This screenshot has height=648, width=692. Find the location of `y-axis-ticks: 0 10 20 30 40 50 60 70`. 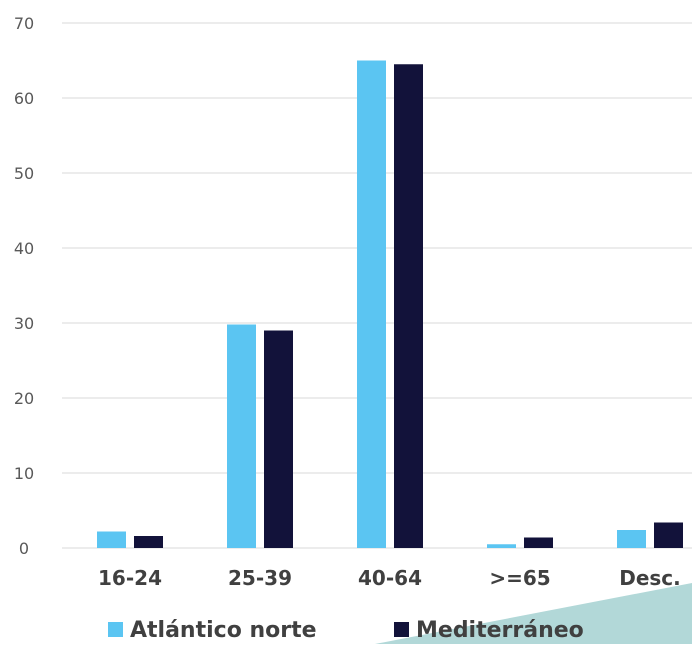

y-axis-ticks: 0 10 20 30 40 50 60 70 is located at coordinates (24, 286).